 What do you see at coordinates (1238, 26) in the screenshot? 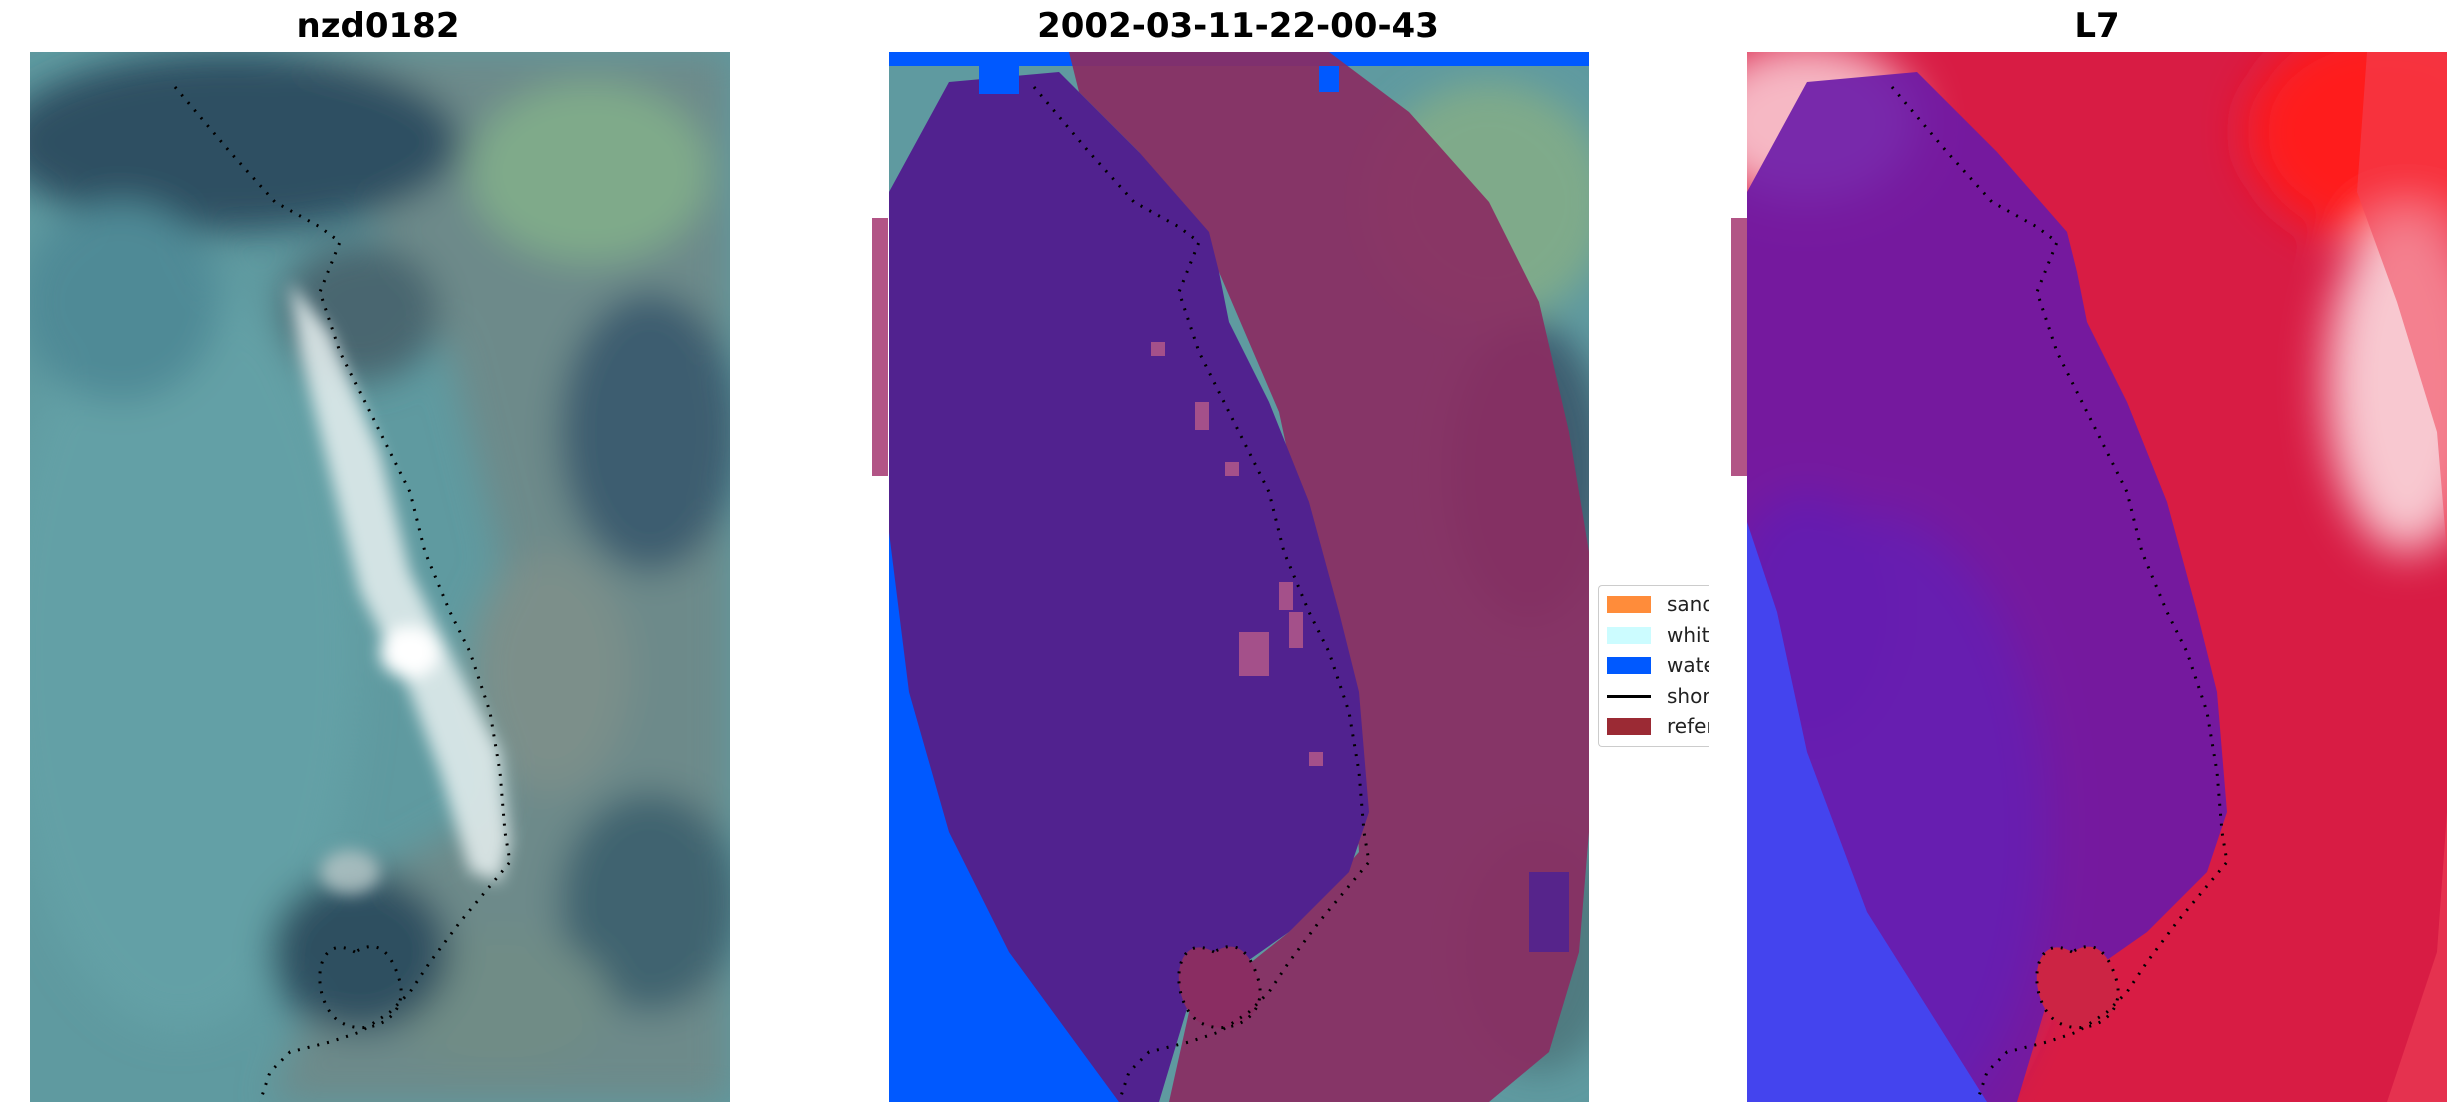
I see `panel-title-classified: 2002-03-11-22-00-43` at bounding box center [1238, 26].